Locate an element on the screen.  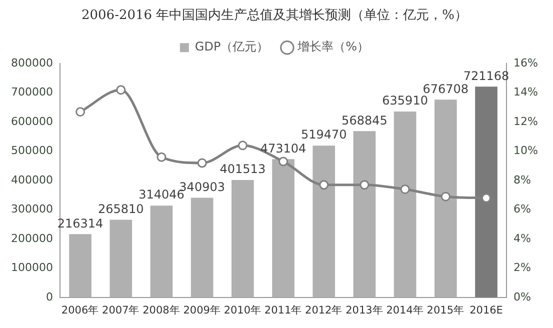
x-tick-label: 2011年 is located at coordinates (283, 310).